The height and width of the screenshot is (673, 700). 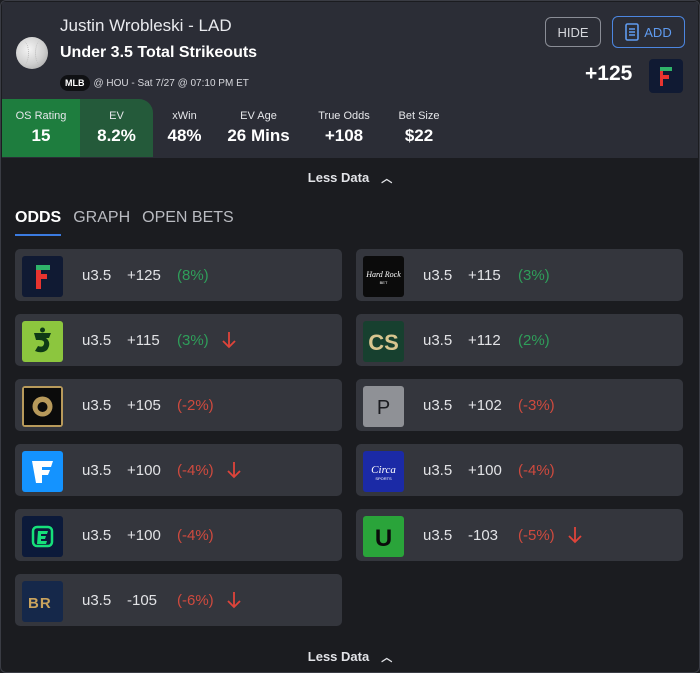 I want to click on stat-value: 8.2%, so click(x=116, y=135).